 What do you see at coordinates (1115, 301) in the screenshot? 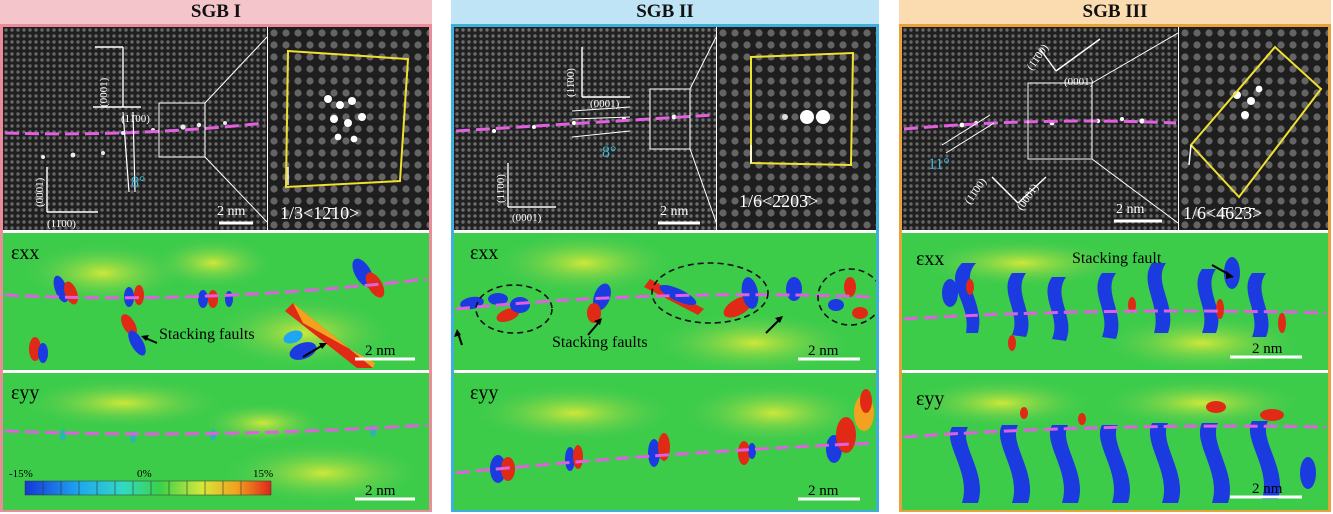
I see `strain-map-exx: εxx Stacking fault 2 nm` at bounding box center [1115, 301].